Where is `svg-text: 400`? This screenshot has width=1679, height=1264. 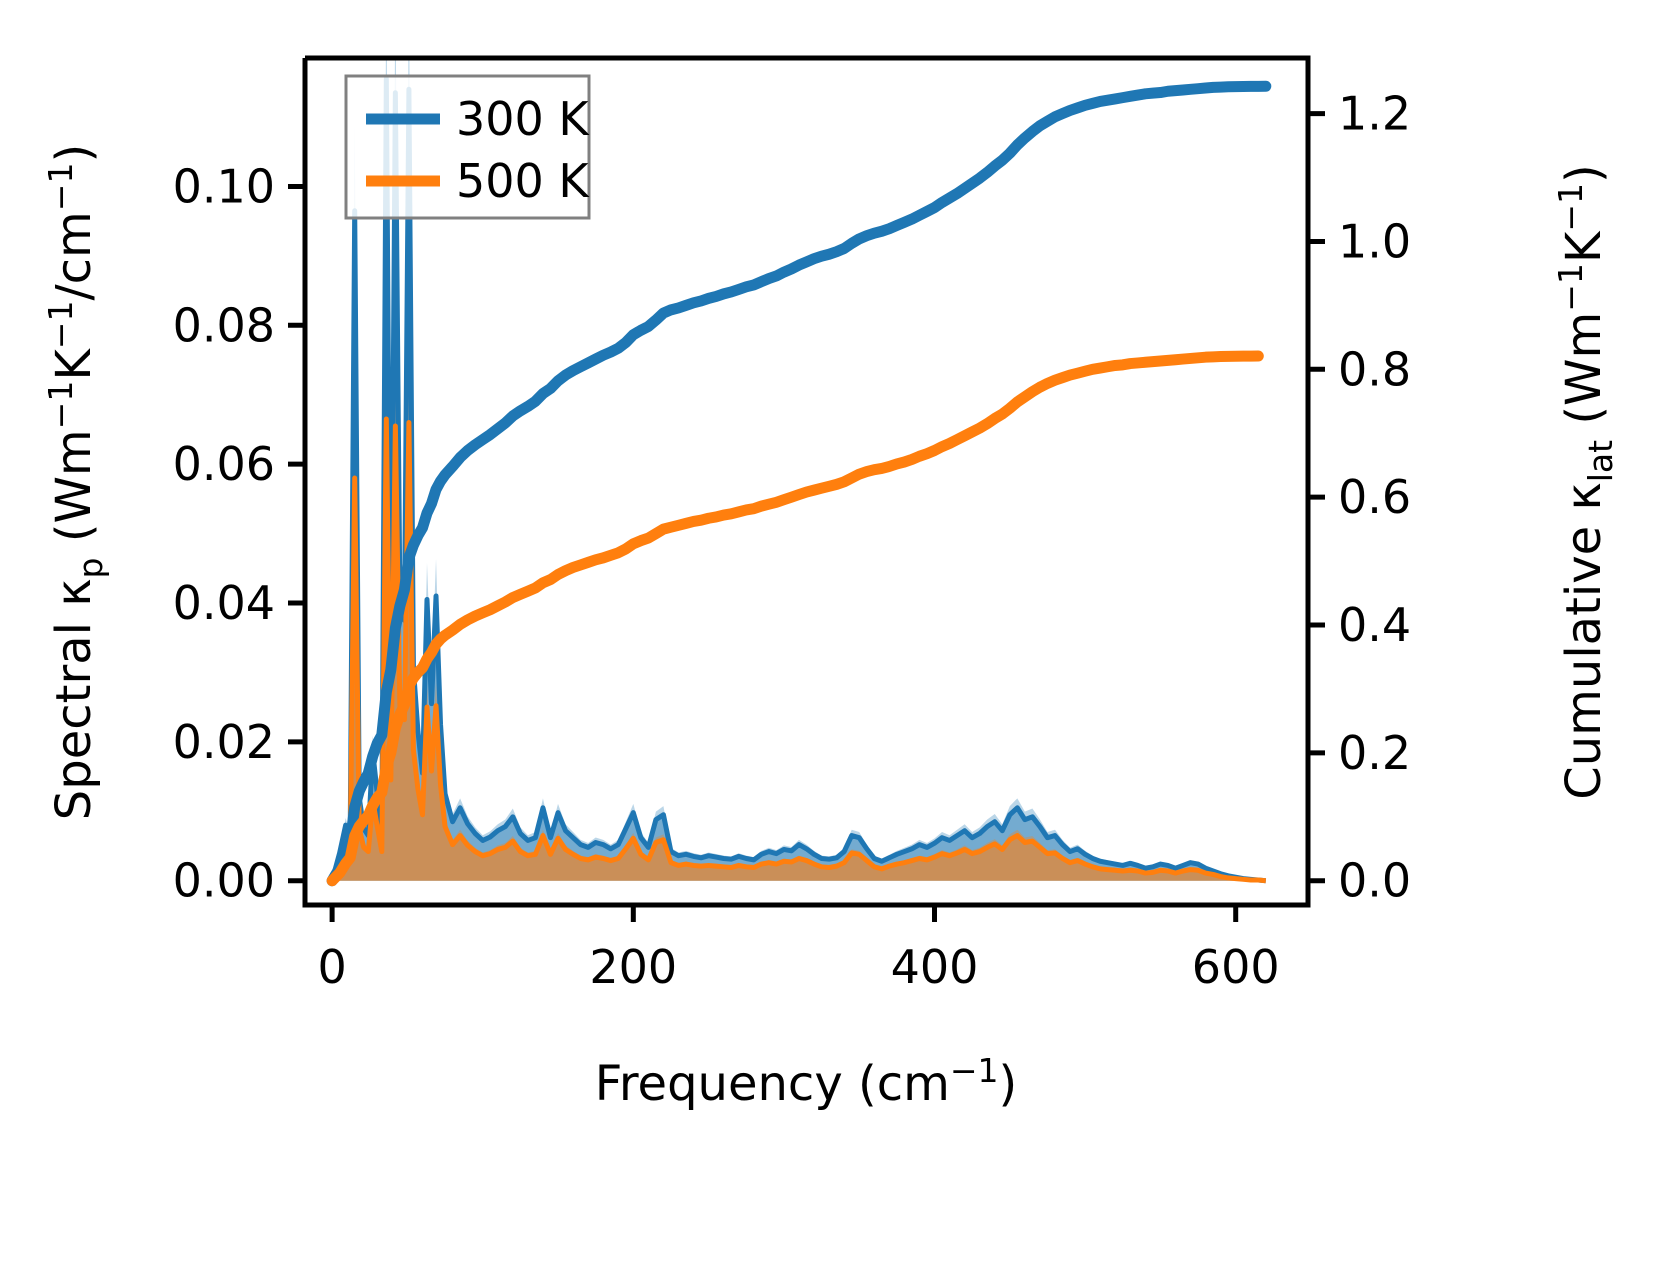
svg-text: 400 is located at coordinates (935, 967).